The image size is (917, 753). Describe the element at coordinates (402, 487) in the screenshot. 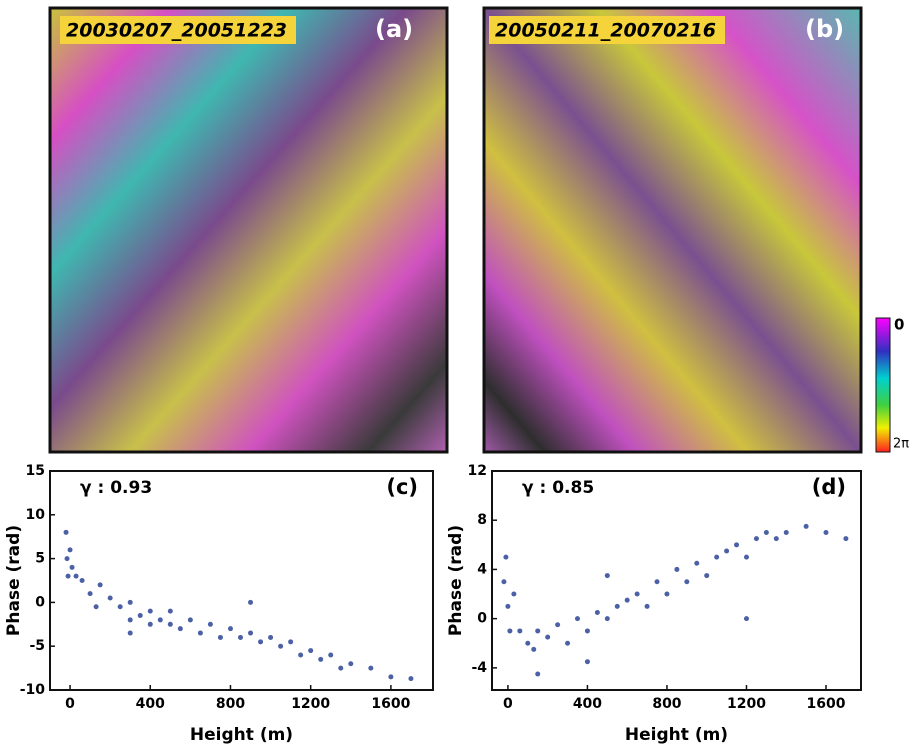

I see `panel-tag: (c)` at that location.